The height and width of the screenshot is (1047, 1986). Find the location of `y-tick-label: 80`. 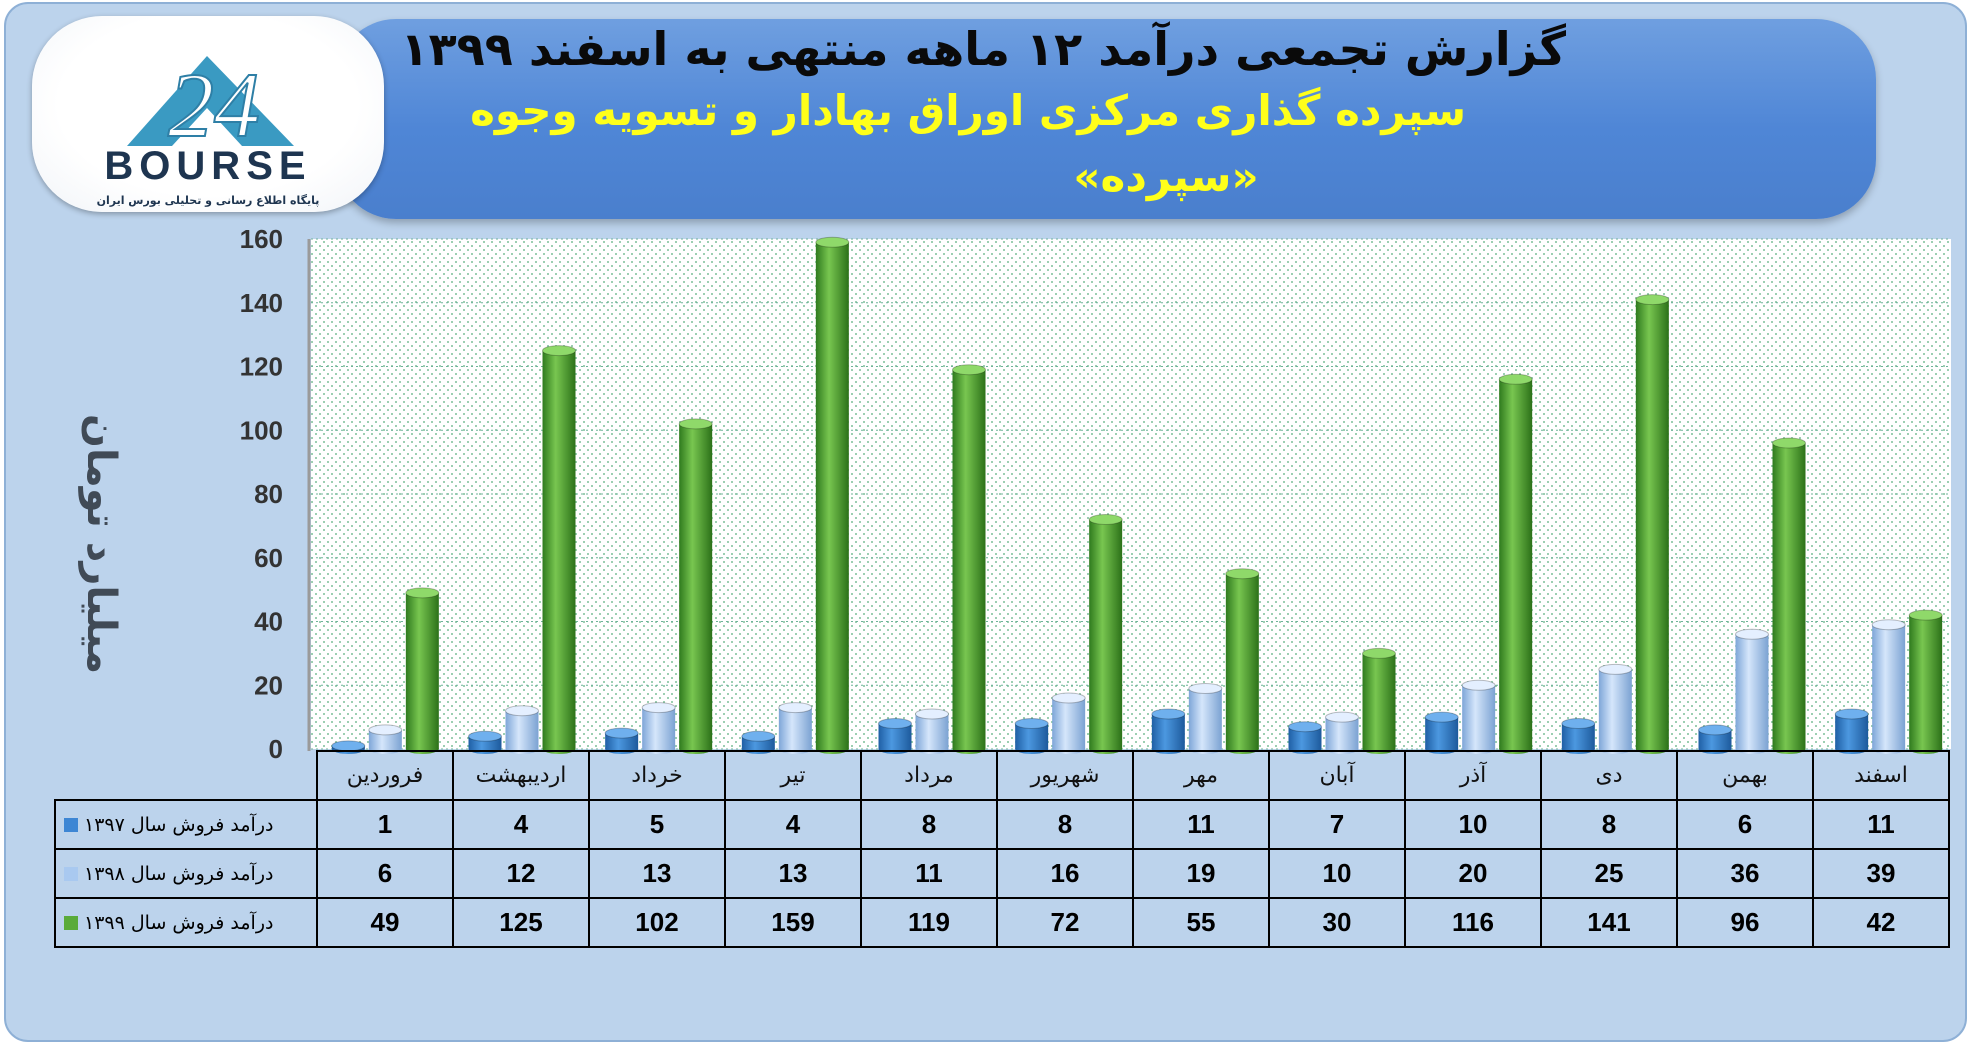

y-tick-label: 80 is located at coordinates (268, 494).